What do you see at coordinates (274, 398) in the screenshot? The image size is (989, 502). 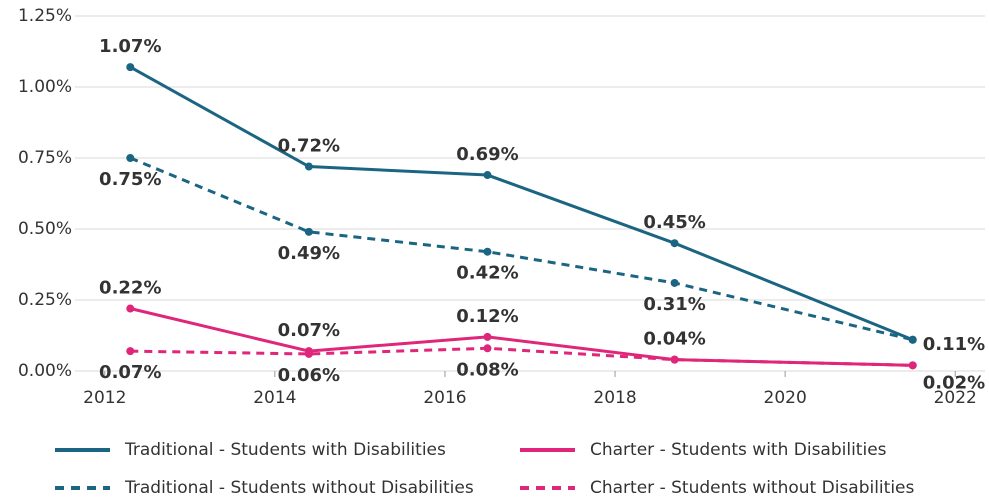 I see `x-tick-label: 2014` at bounding box center [274, 398].